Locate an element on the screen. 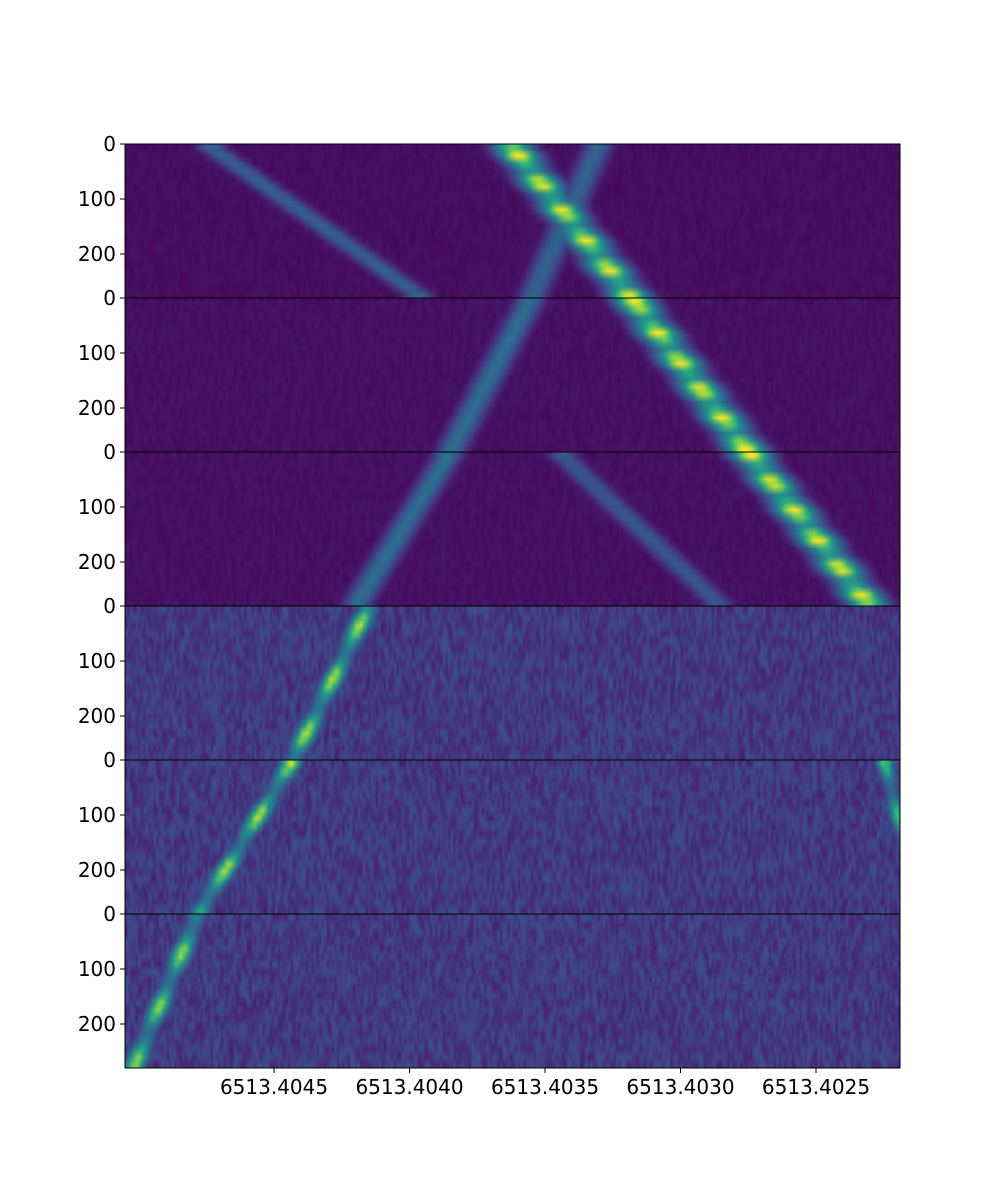 Image resolution: width=1000 pixels, height=1200 pixels. x-tick-label: 6513.4035 is located at coordinates (545, 1087).